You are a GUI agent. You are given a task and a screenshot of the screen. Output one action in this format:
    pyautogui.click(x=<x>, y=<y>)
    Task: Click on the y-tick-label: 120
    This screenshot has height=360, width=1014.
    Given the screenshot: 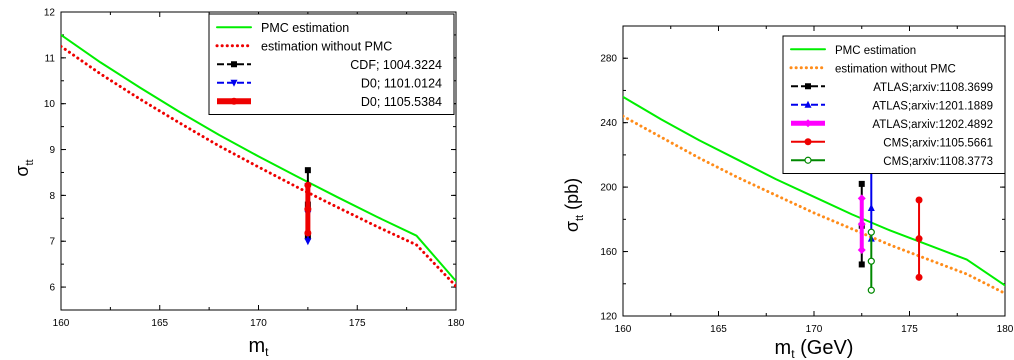 What is the action you would take?
    pyautogui.click(x=608, y=317)
    